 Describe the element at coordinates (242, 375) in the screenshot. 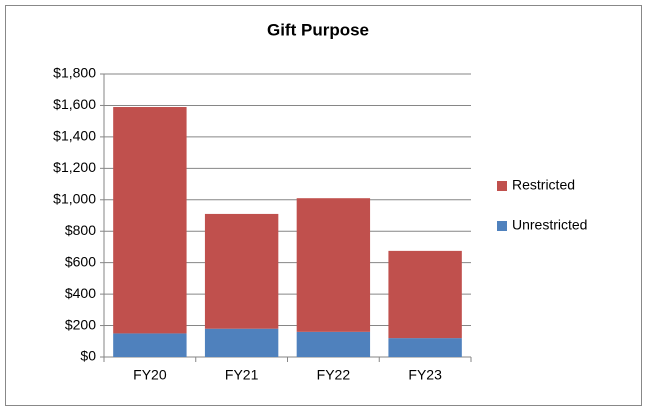

I see `x-tick-label: FY21` at that location.